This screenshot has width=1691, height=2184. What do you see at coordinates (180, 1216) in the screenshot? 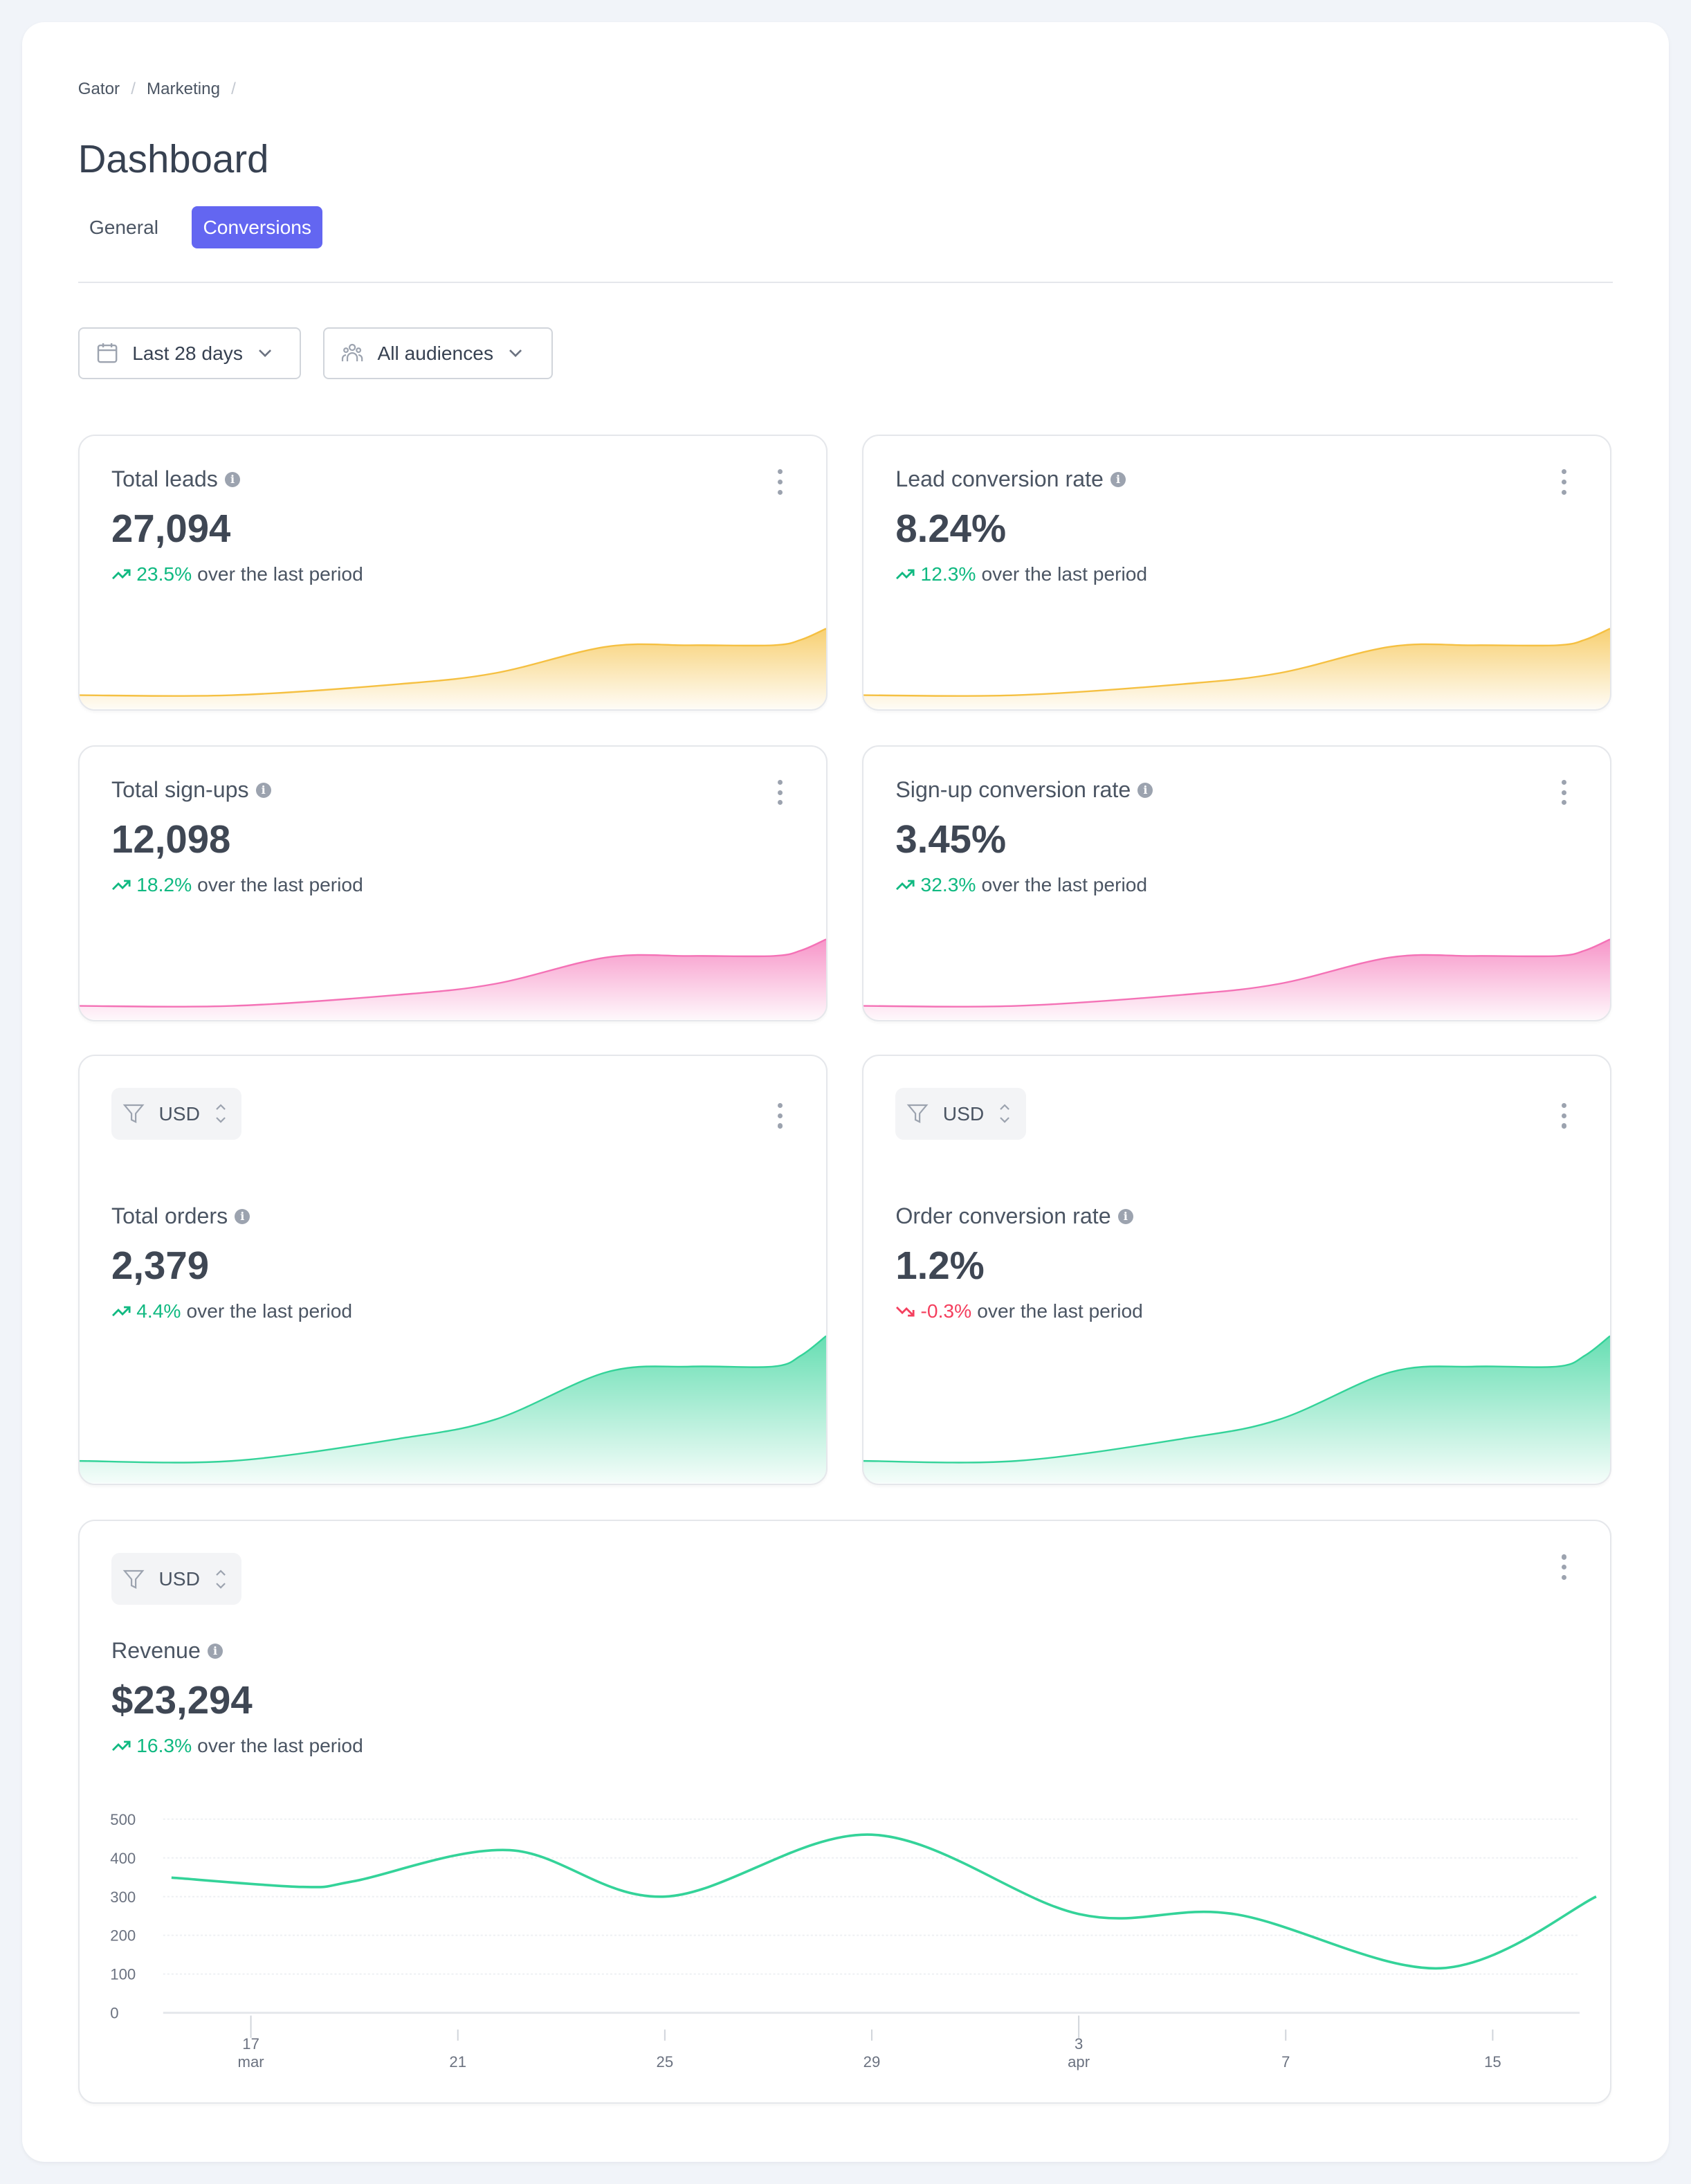
I see `metric-title: Total orders i` at bounding box center [180, 1216].